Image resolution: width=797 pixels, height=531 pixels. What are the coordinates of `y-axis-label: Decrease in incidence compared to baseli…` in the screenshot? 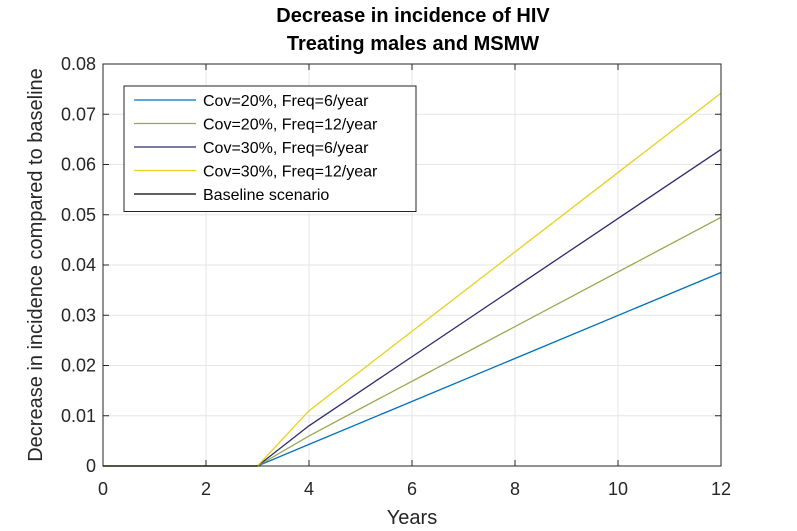 It's located at (36, 265).